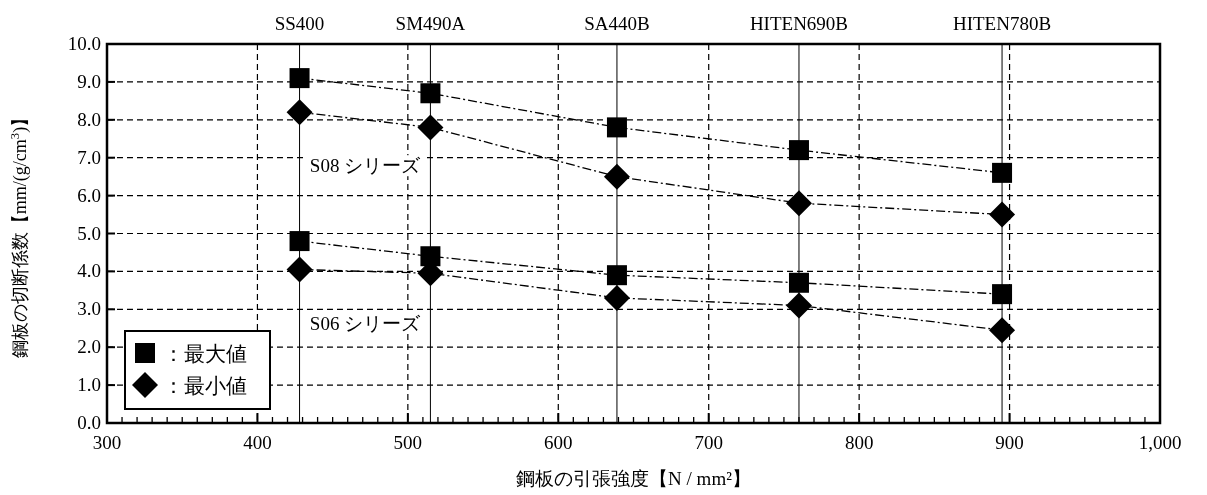 Image resolution: width=1207 pixels, height=495 pixels. Describe the element at coordinates (89, 271) in the screenshot. I see `y-tick-label: 4.0` at that location.